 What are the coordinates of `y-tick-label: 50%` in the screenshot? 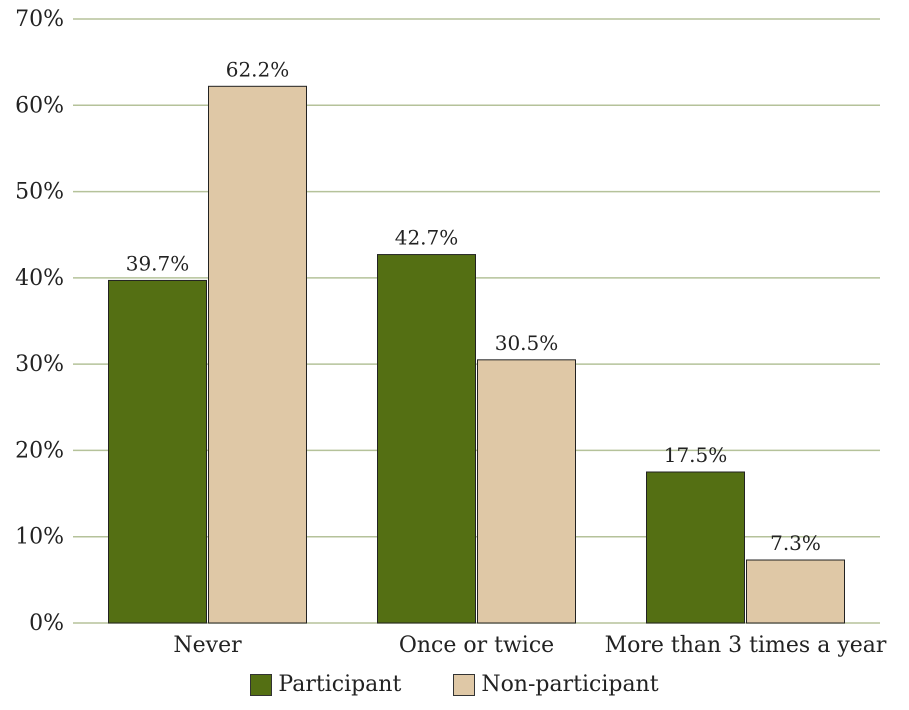 It's located at (39, 192).